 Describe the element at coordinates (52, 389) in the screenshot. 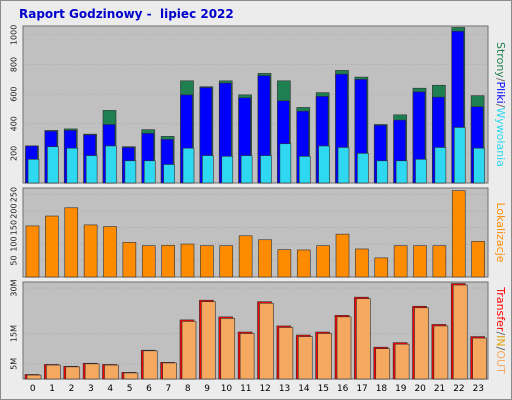

I see `x-tick-label: 1` at that location.